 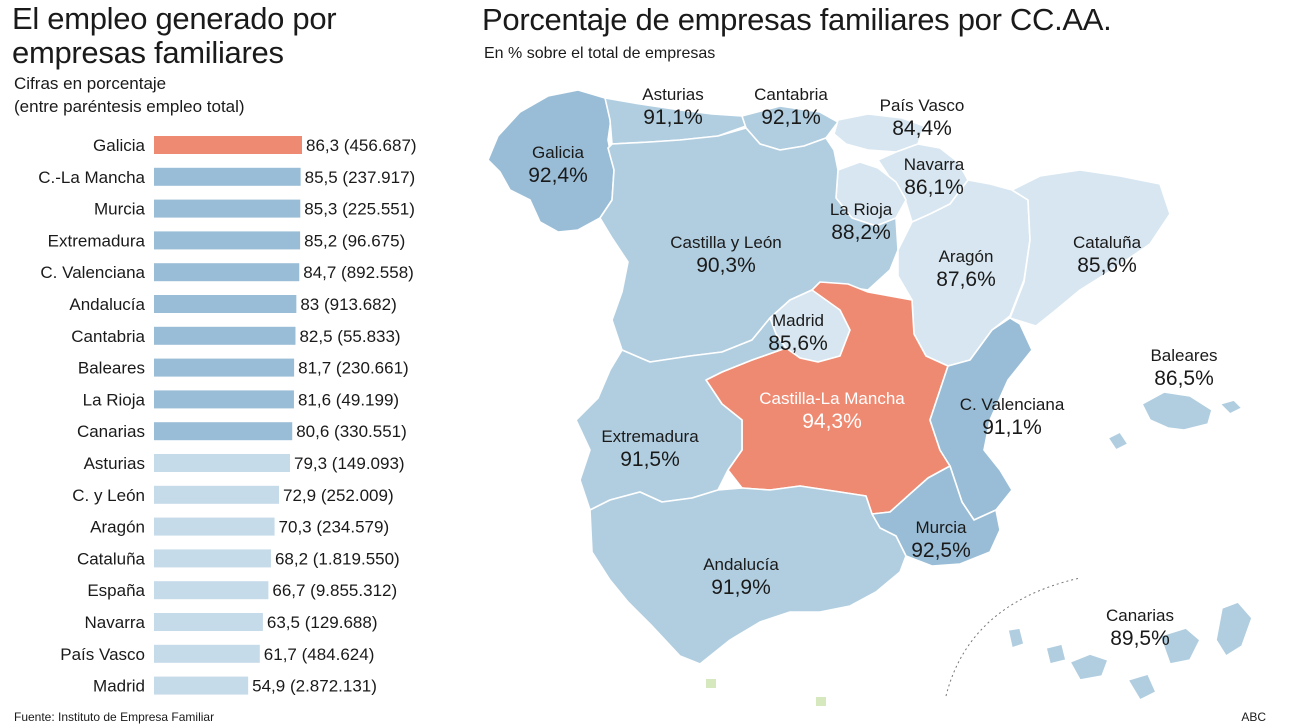 What do you see at coordinates (212, 558) in the screenshot?
I see `bar-cataluna` at bounding box center [212, 558].